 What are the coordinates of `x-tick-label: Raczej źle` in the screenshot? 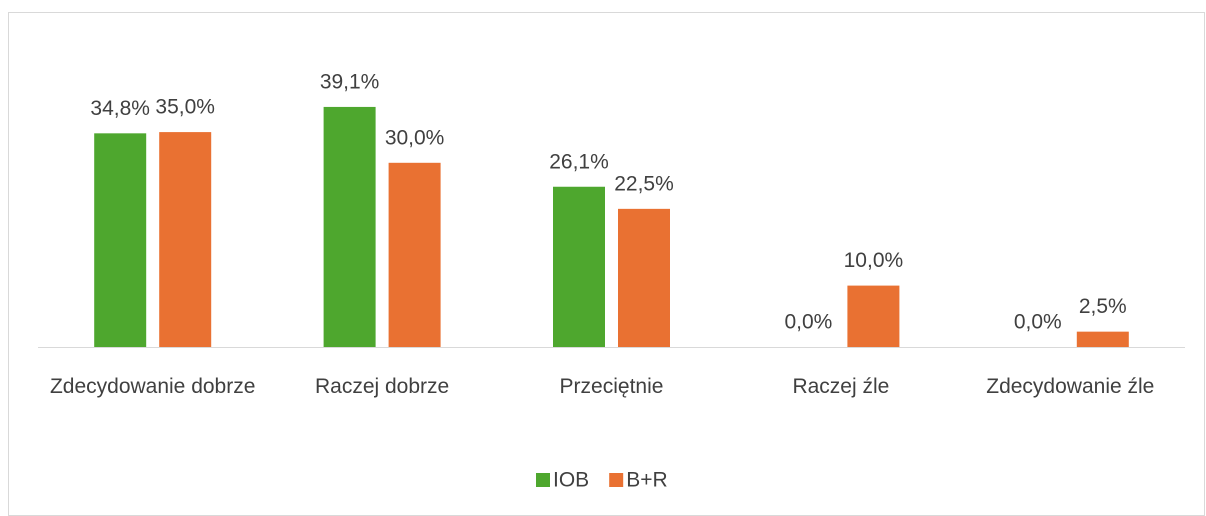 It's located at (841, 386).